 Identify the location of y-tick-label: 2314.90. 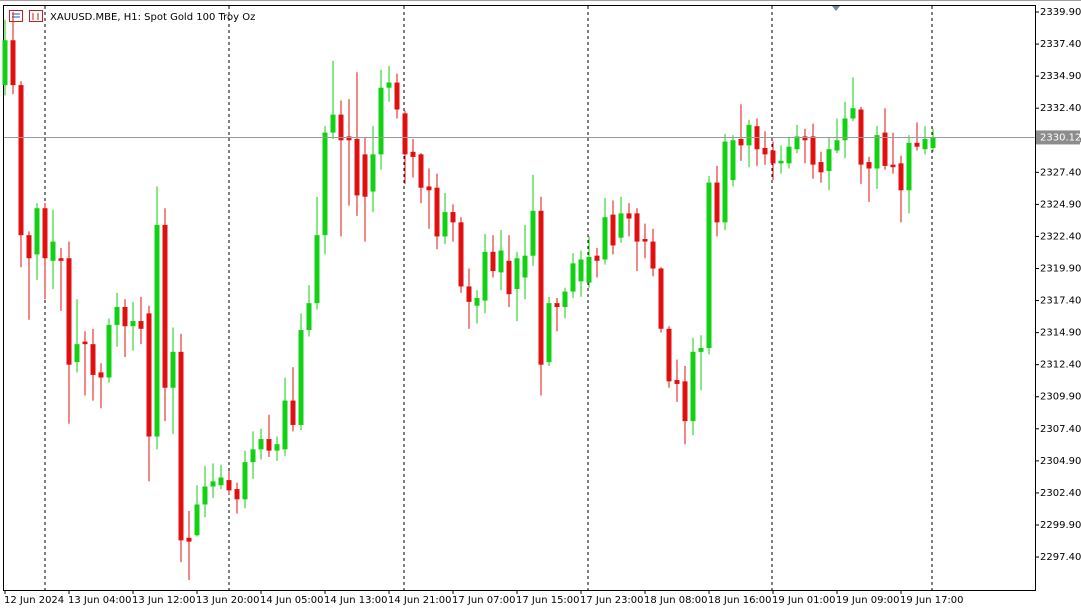
(1060, 333).